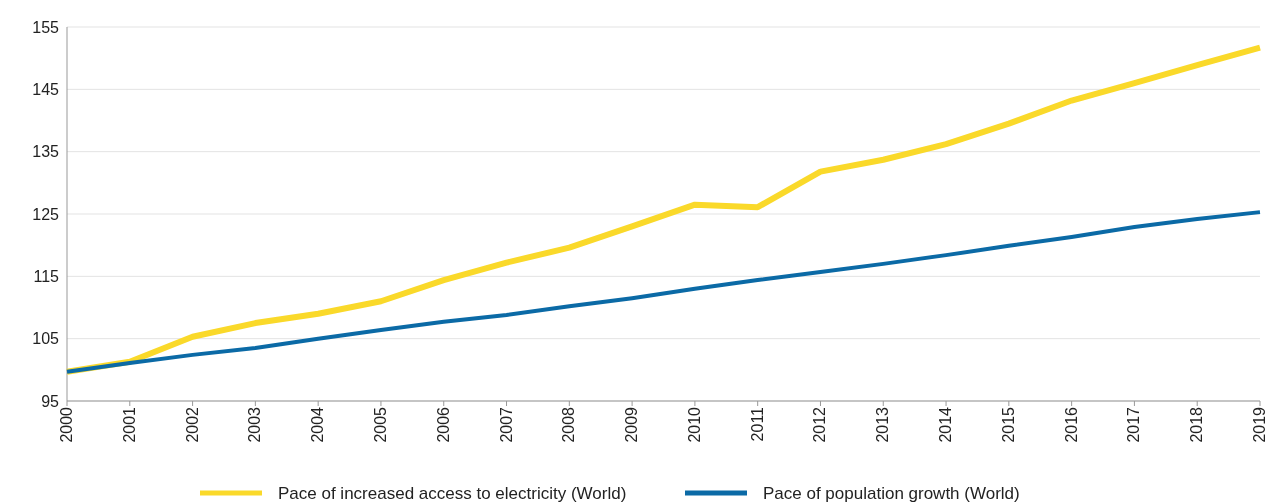  I want to click on legend-label: Pace of population growth (World), so click(891, 492).